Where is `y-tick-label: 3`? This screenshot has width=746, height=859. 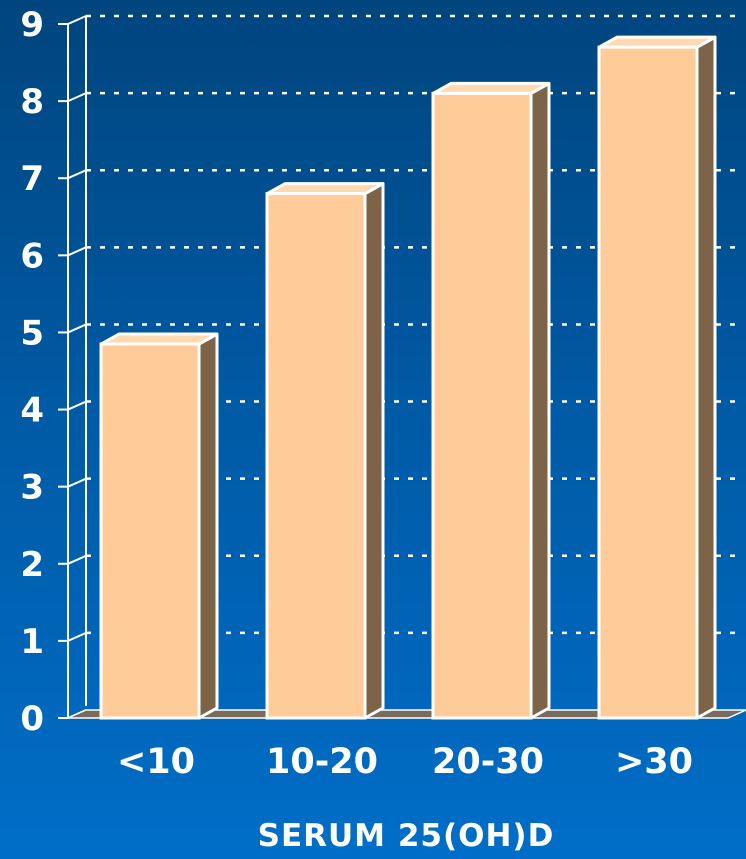
y-tick-label: 3 is located at coordinates (32, 488).